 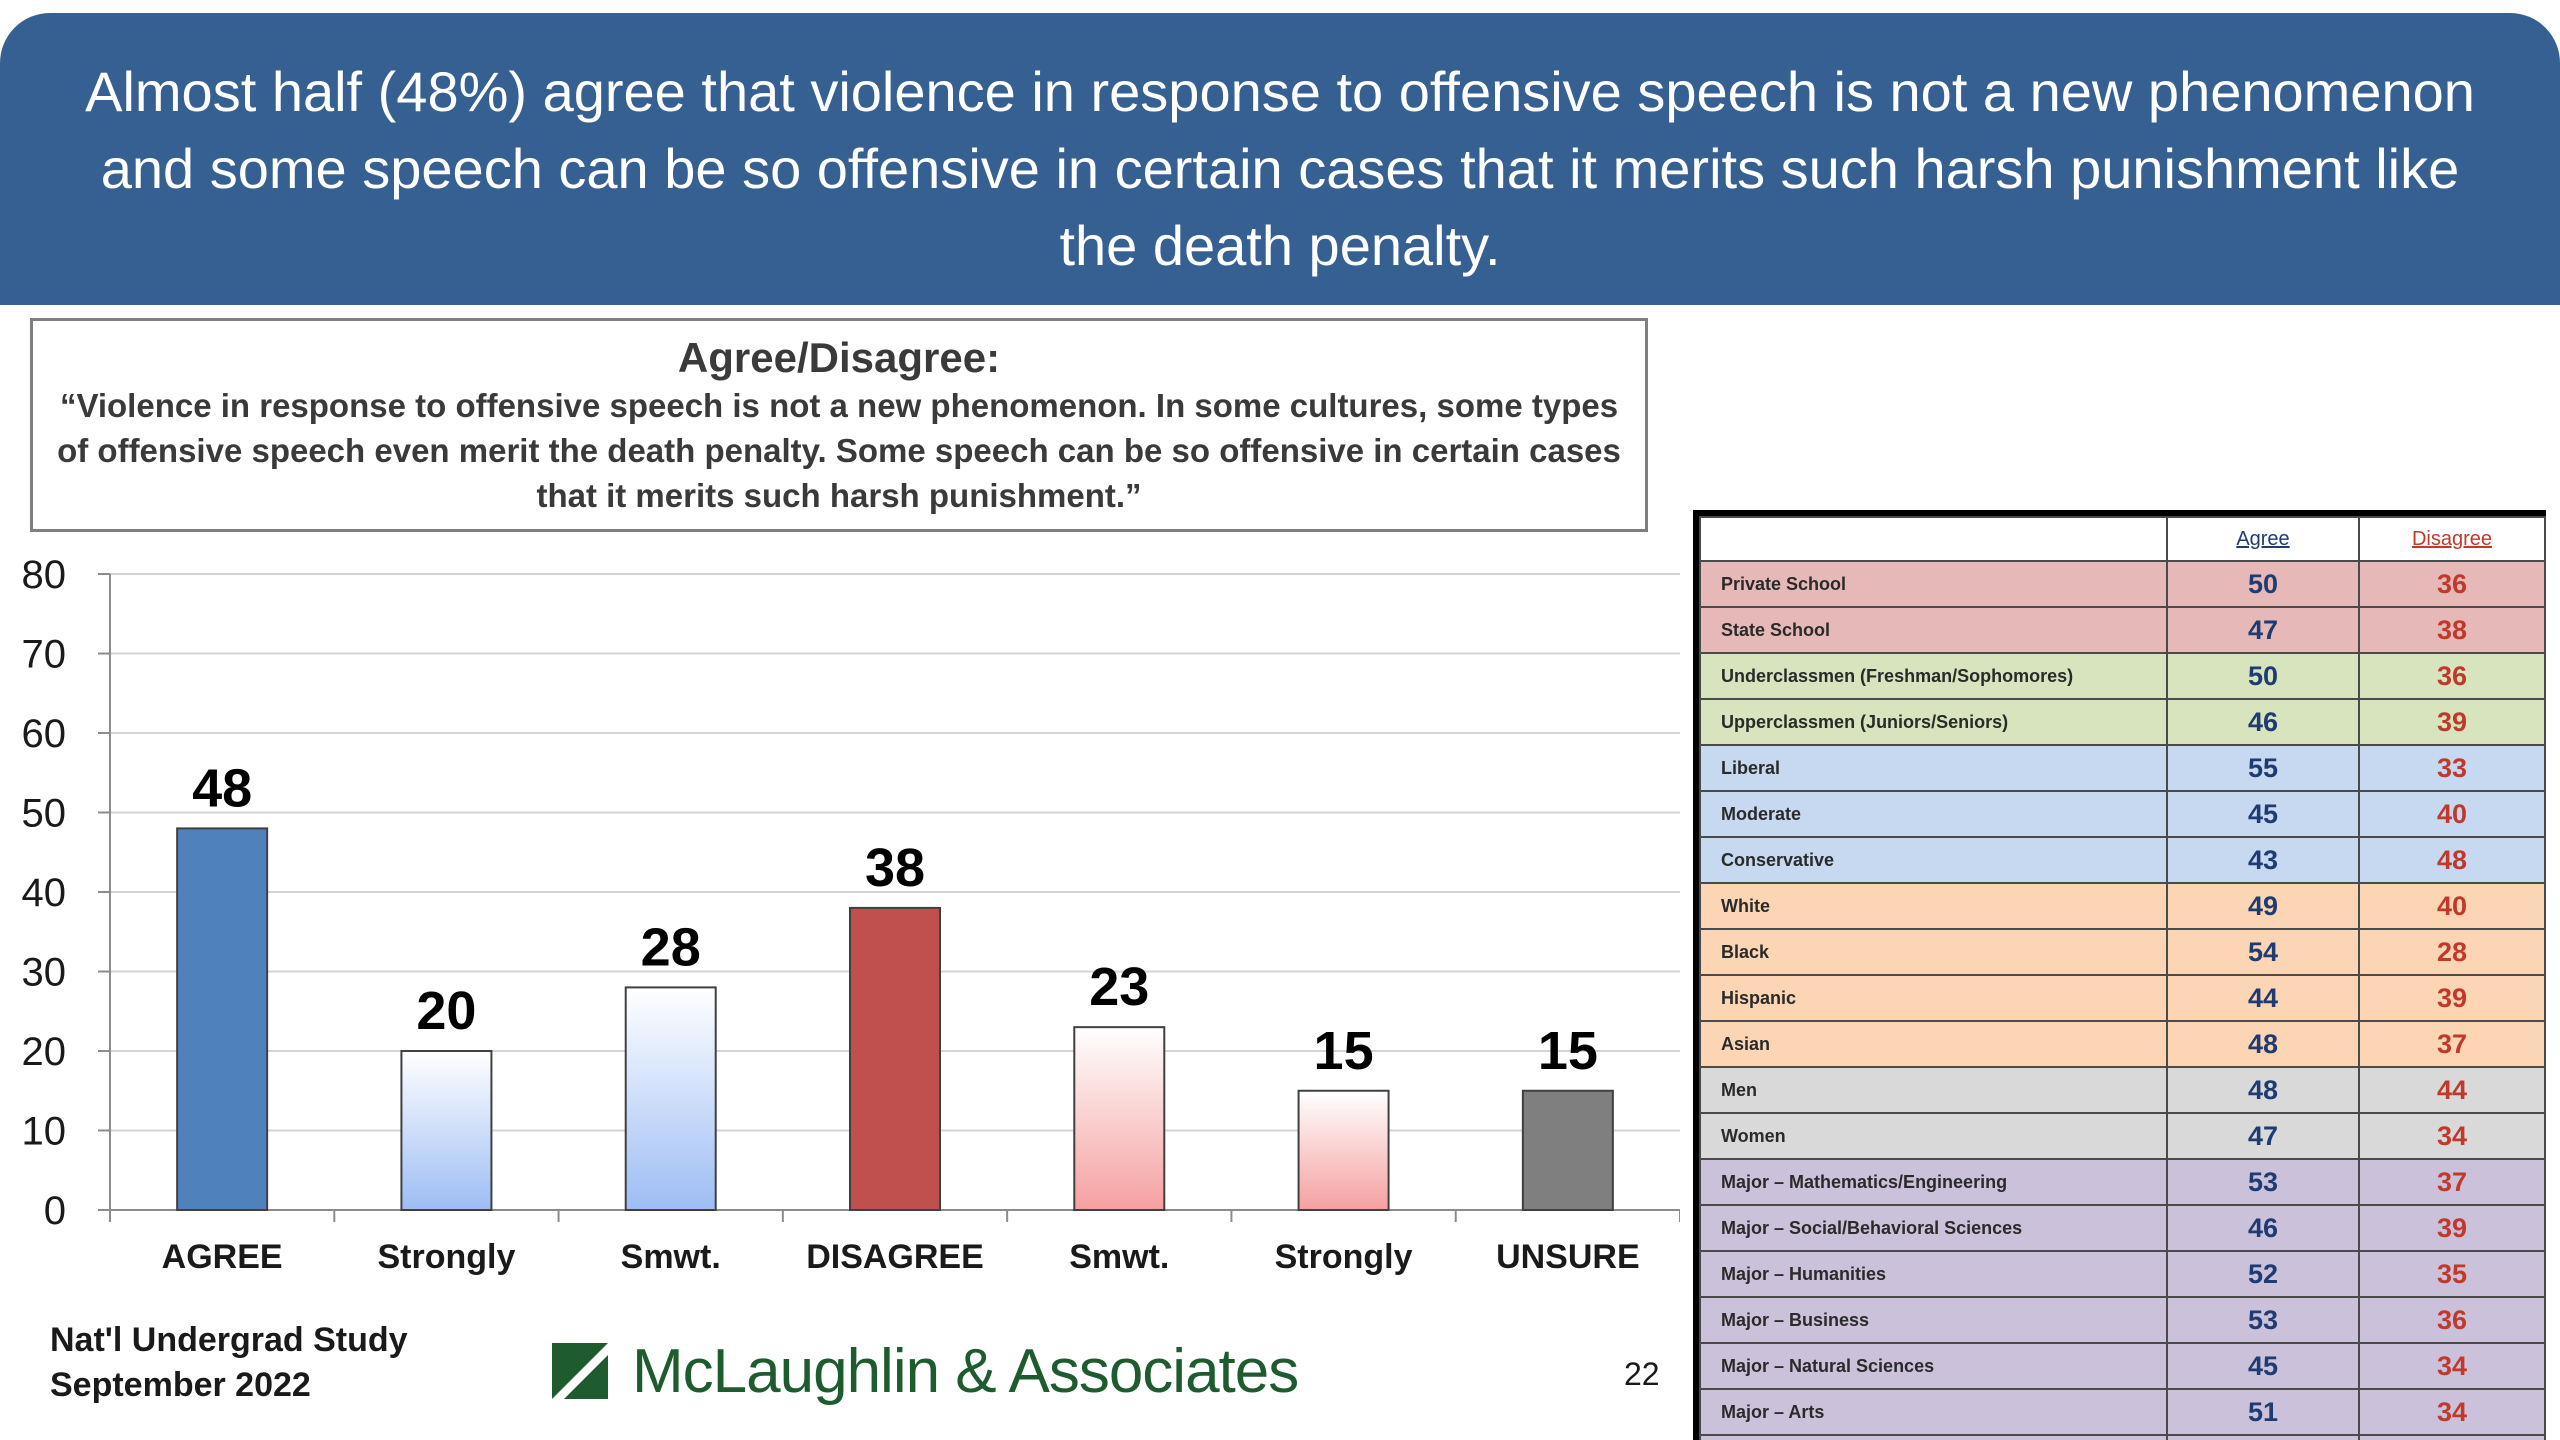 What do you see at coordinates (2263, 630) in the screenshot?
I see `row-agree: 47` at bounding box center [2263, 630].